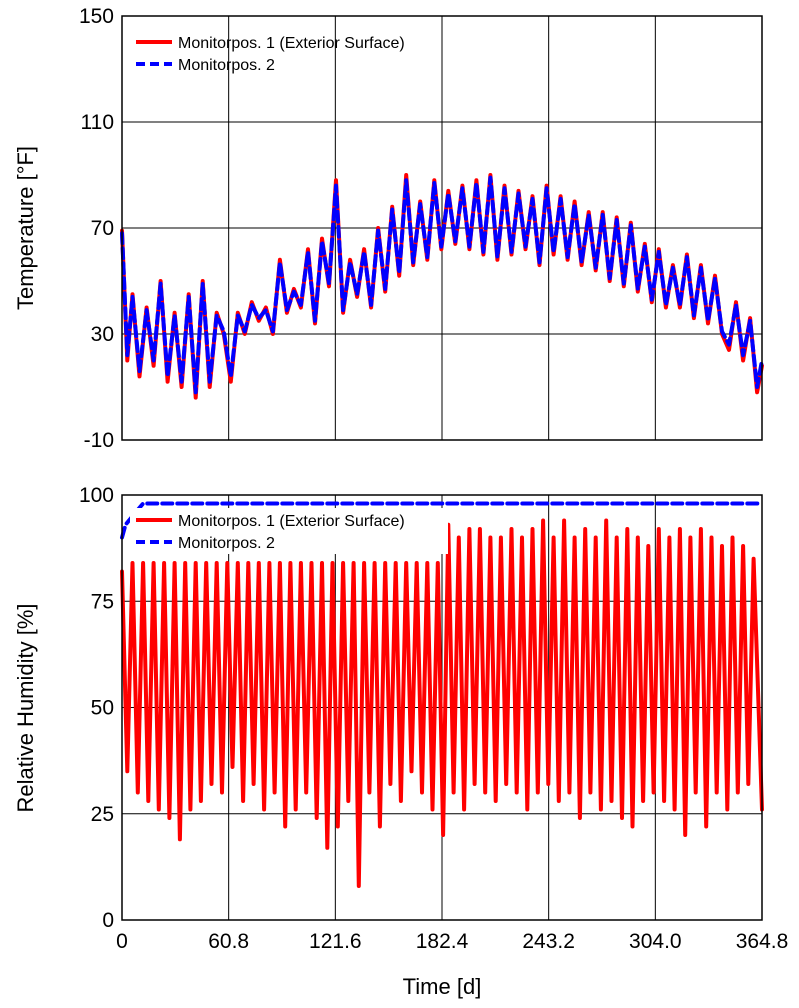 The image size is (799, 1008). I want to click on y-tick-label: -10, so click(99, 440).